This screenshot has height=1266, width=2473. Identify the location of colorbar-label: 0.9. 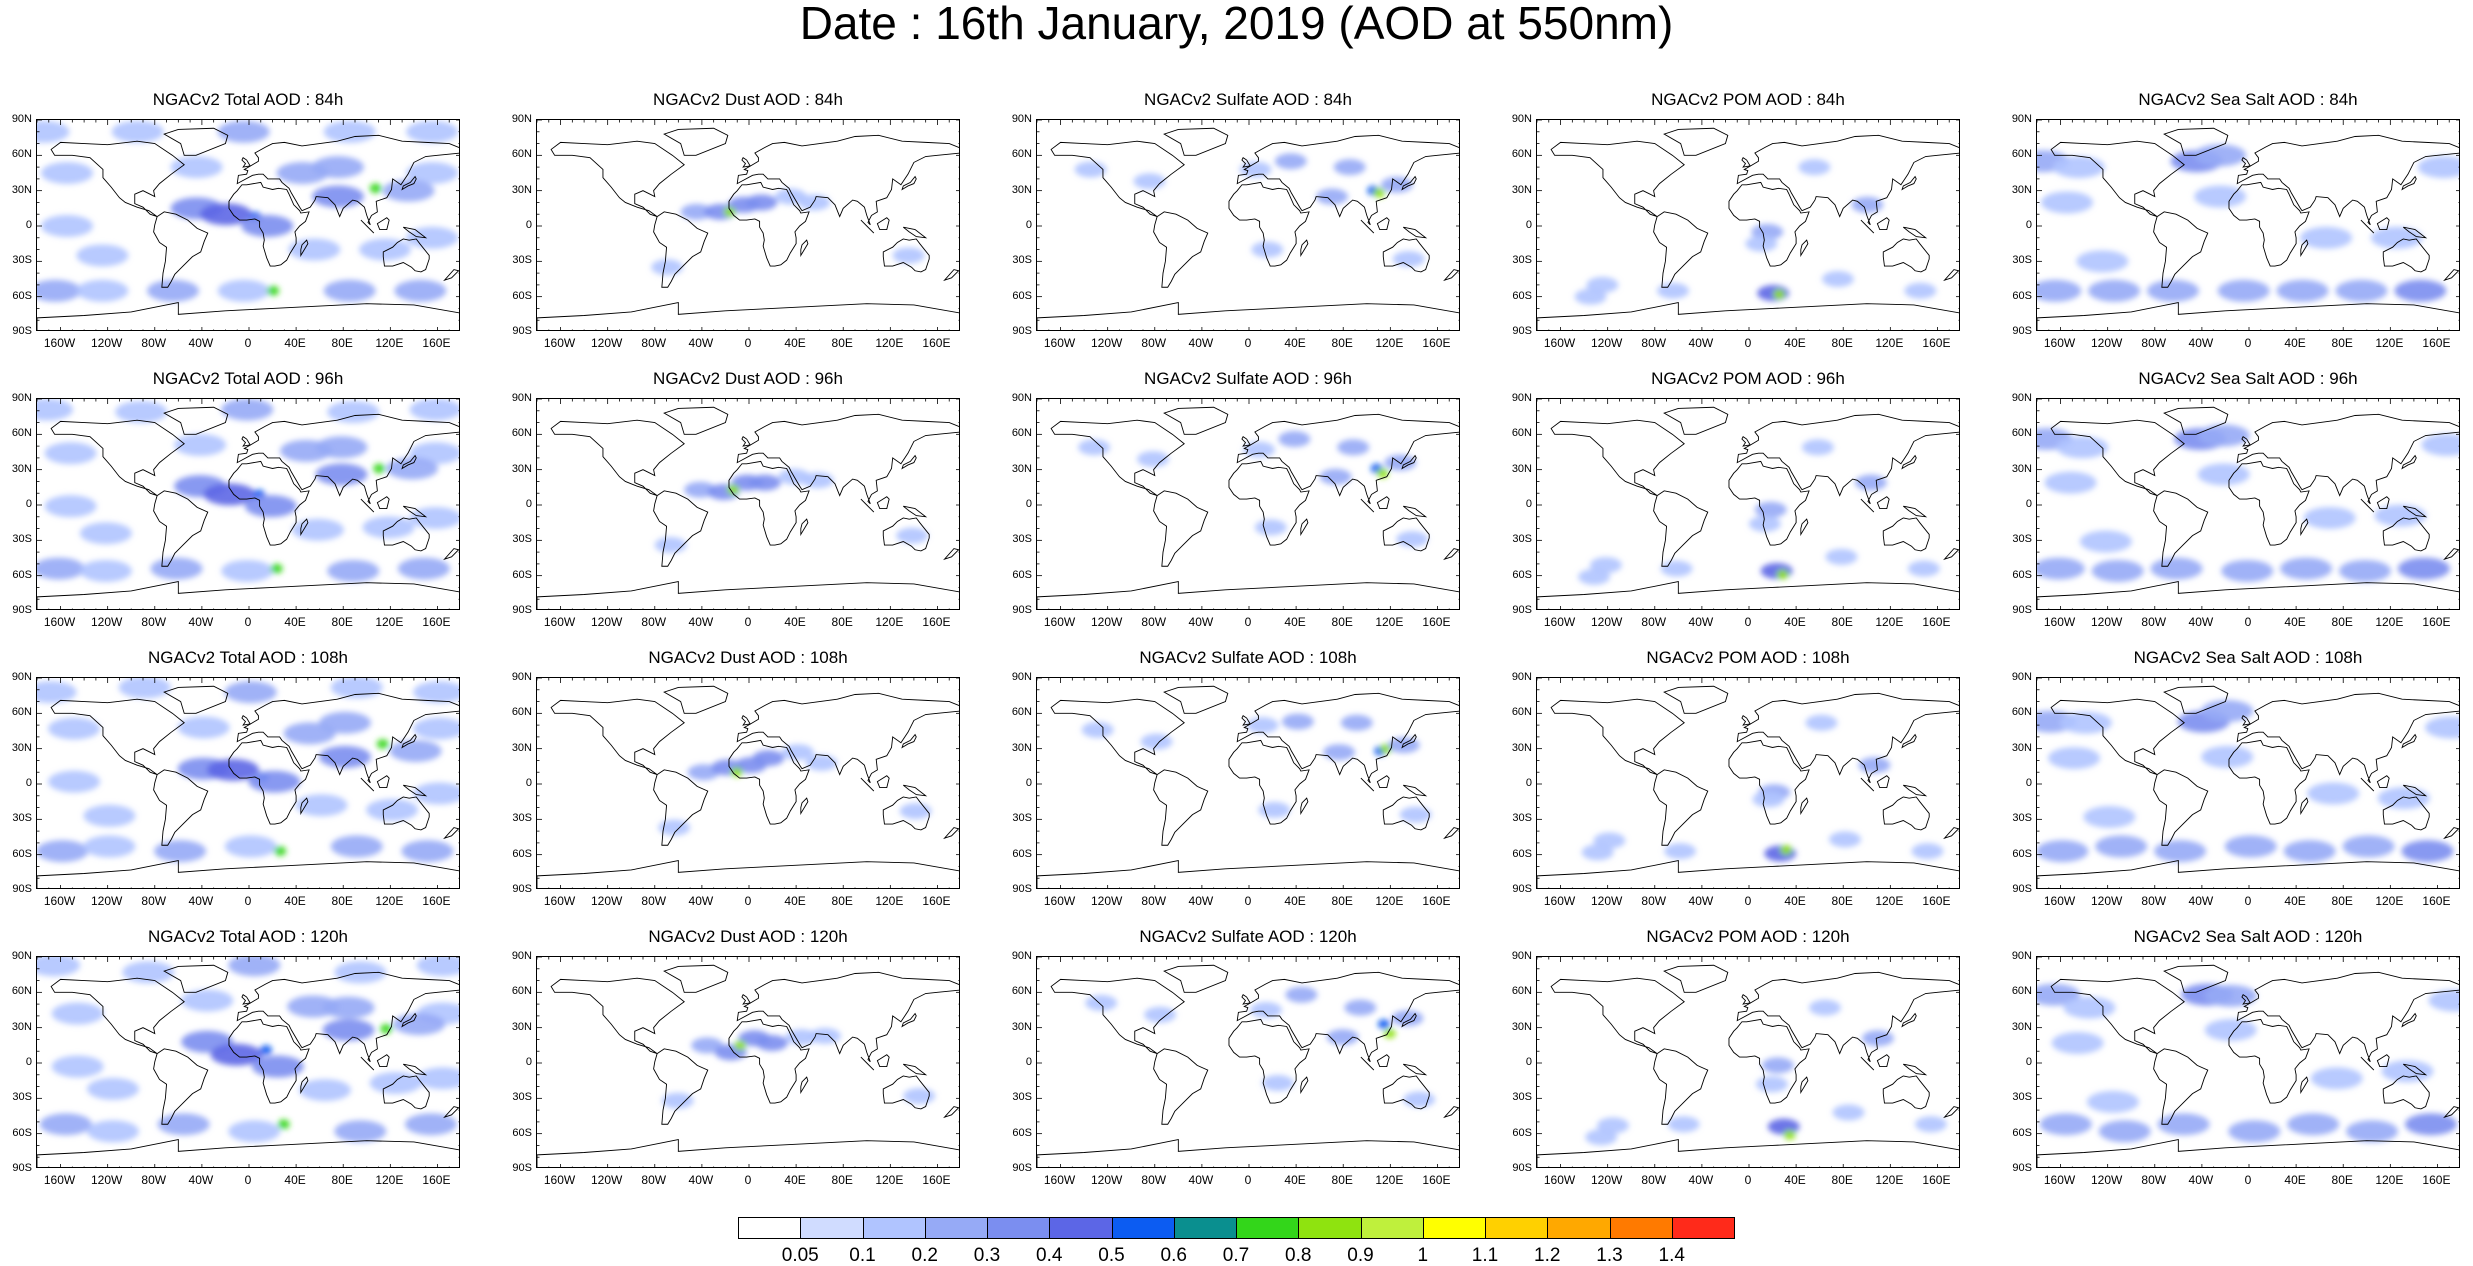
(1360, 1255).